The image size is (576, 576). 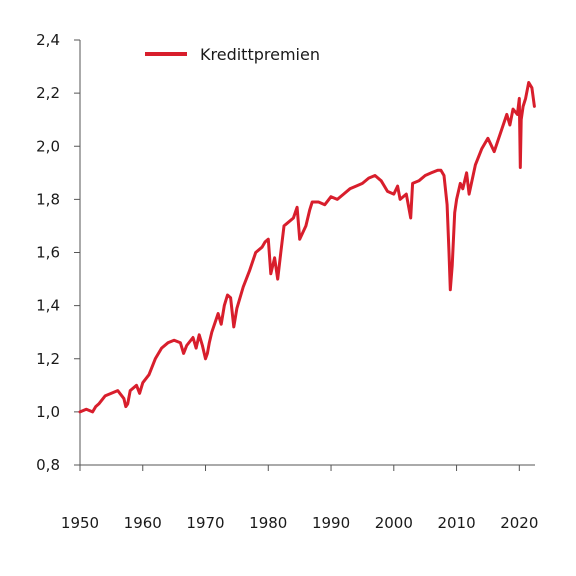 What do you see at coordinates (48, 359) in the screenshot?
I see `y-tick-label: 1,2` at bounding box center [48, 359].